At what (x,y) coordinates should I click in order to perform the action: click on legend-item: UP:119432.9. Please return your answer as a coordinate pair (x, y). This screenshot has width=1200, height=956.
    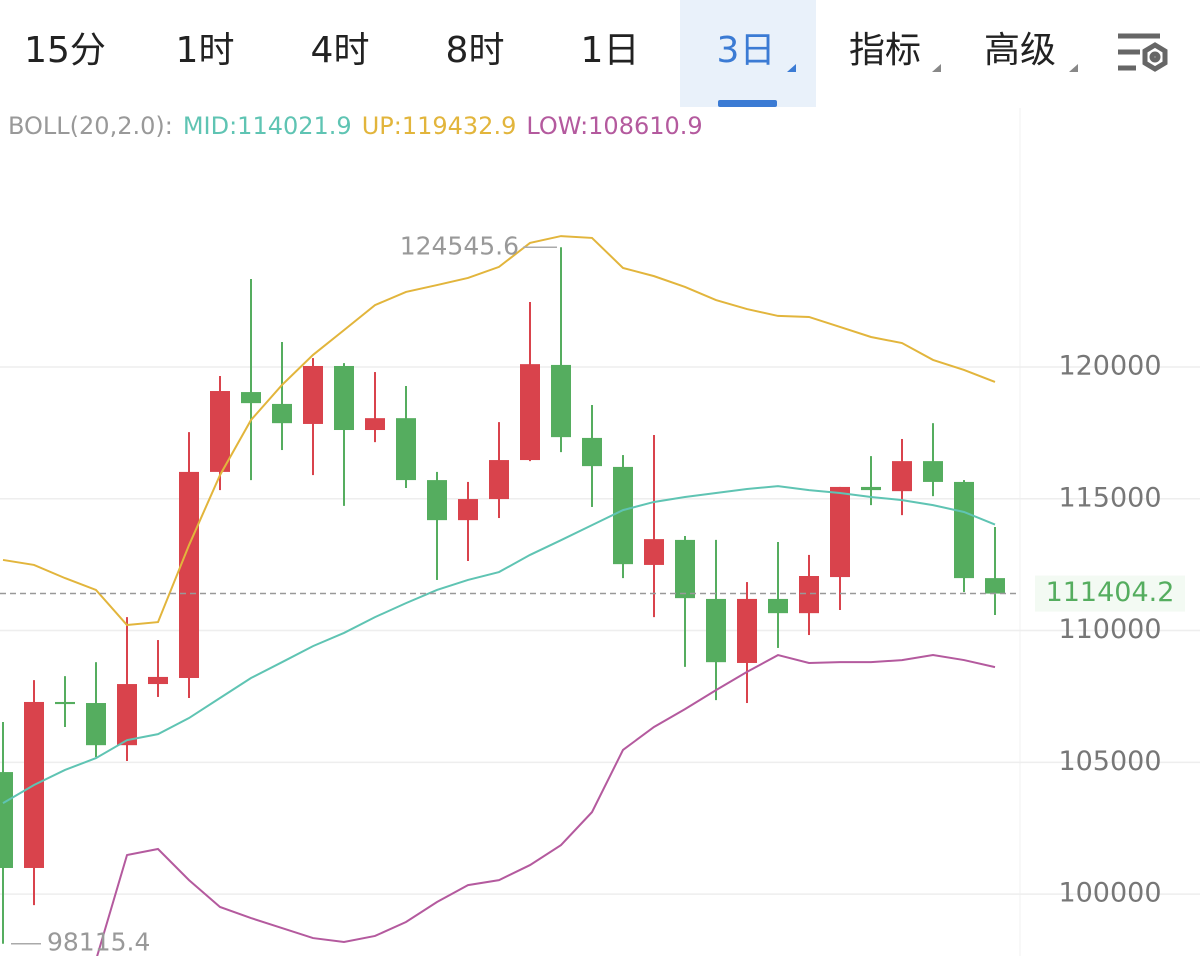
    Looking at the image, I should click on (439, 126).